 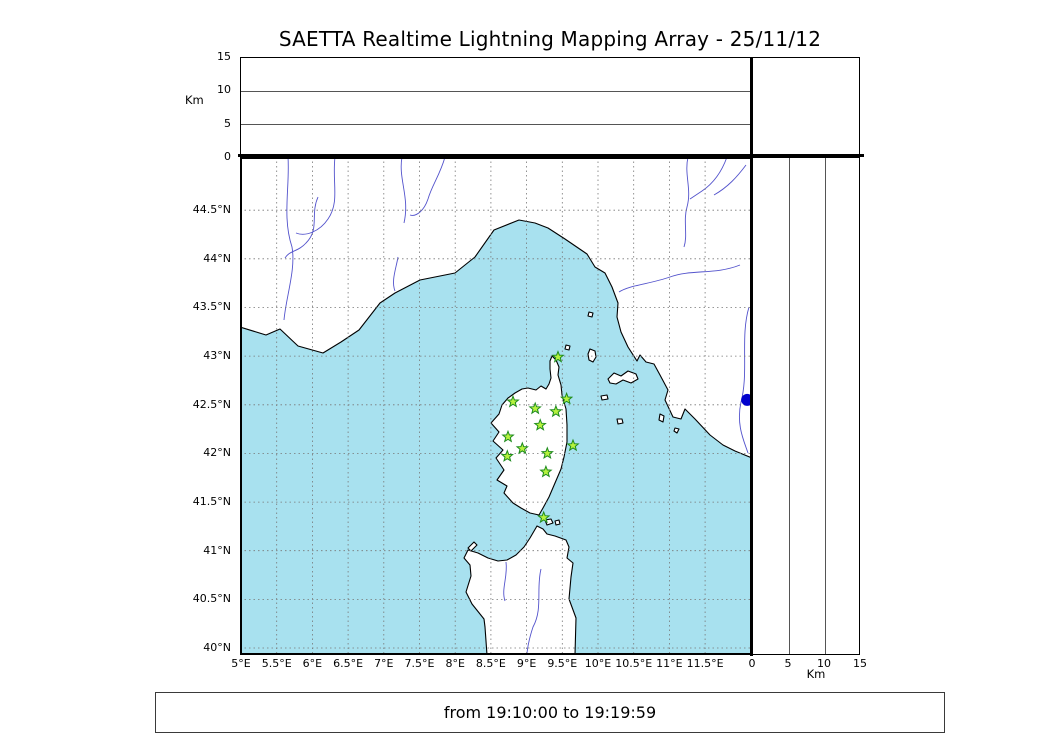 What do you see at coordinates (806, 406) in the screenshot?
I see `altitude-vs-latitude-panel` at bounding box center [806, 406].